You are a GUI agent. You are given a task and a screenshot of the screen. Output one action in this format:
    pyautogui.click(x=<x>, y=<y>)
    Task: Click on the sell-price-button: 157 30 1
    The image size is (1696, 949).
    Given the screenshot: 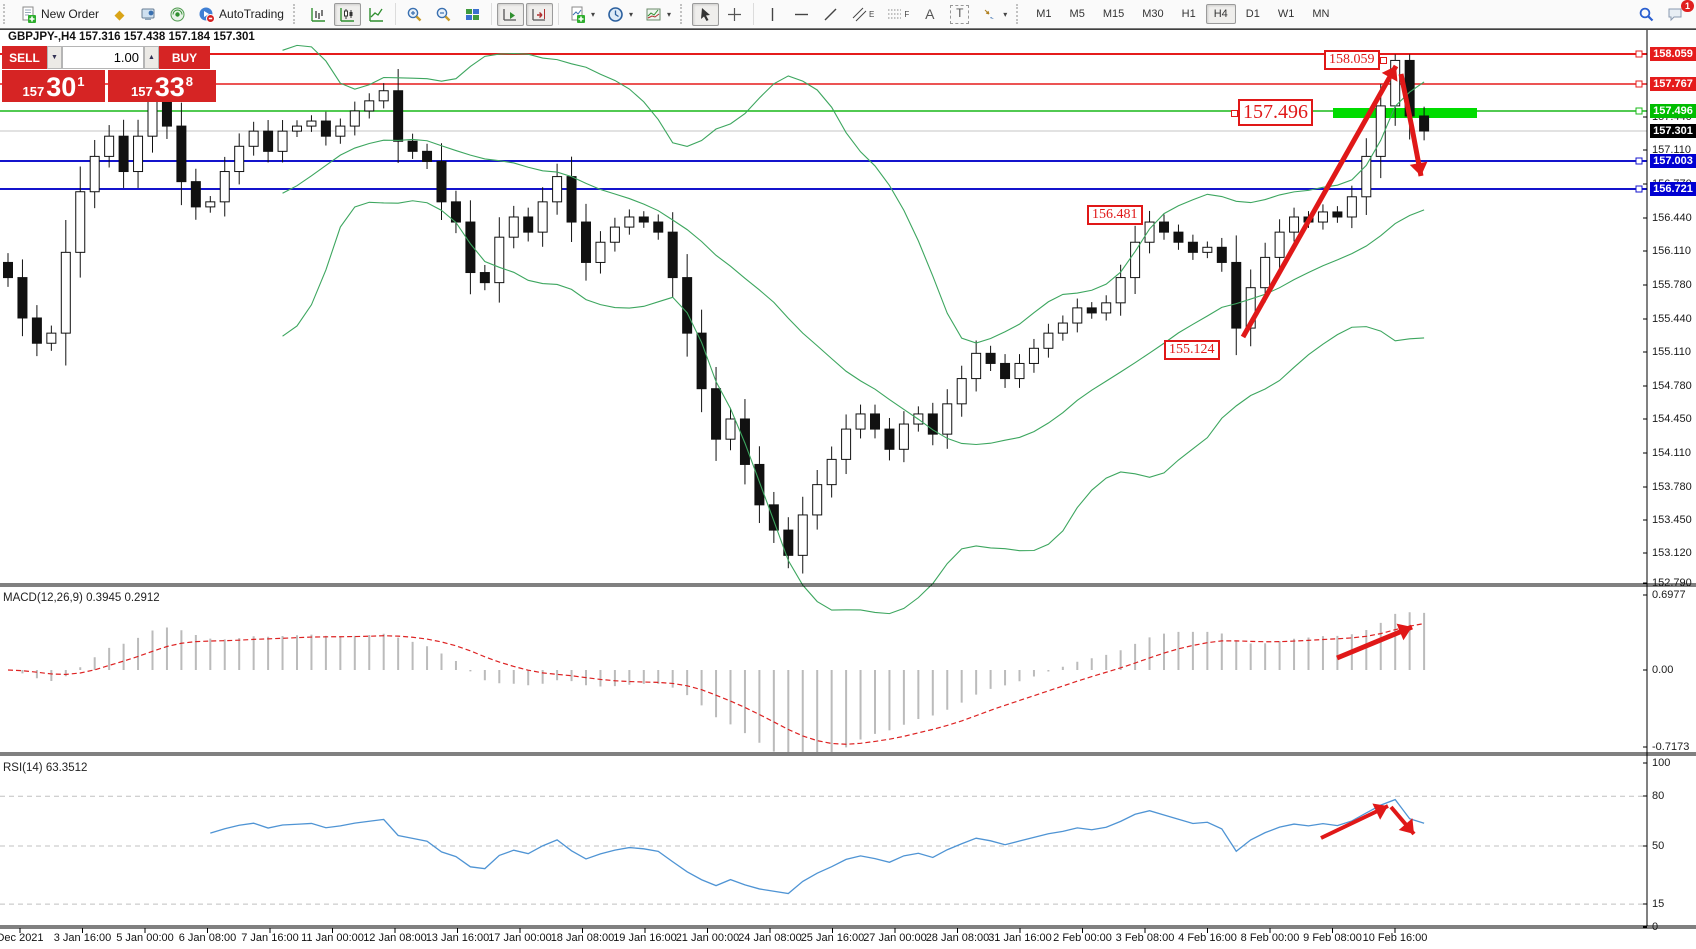 What is the action you would take?
    pyautogui.click(x=53, y=86)
    